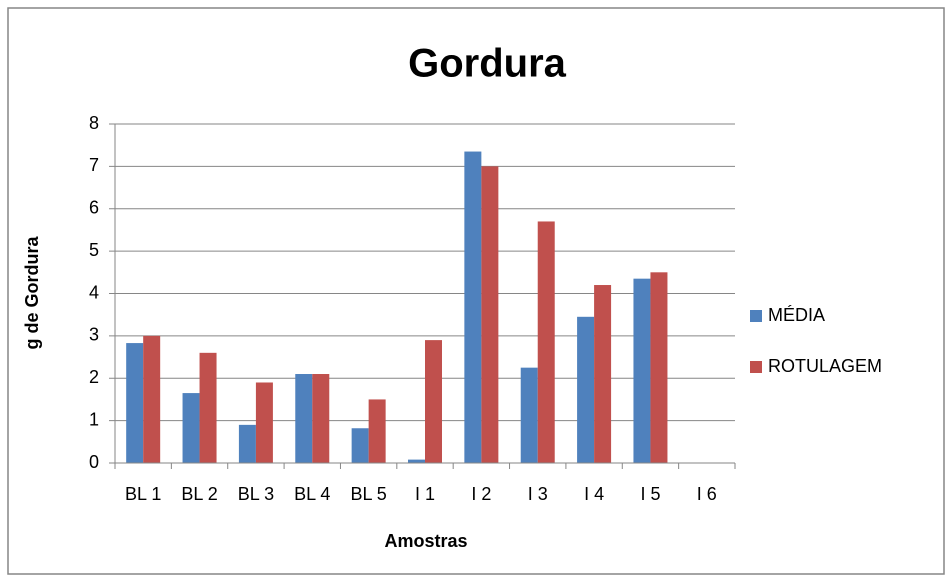  What do you see at coordinates (94, 292) in the screenshot?
I see `y-tick-label: 4` at bounding box center [94, 292].